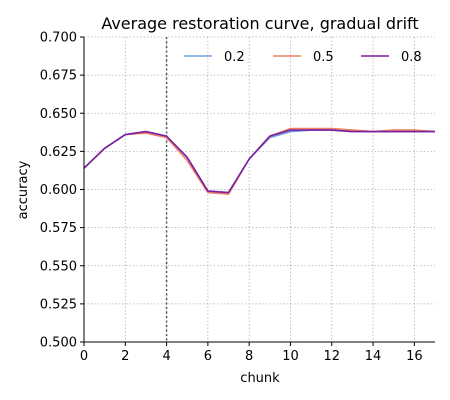 The image size is (450, 400). I want to click on x-tick-label: 2, so click(125, 356).